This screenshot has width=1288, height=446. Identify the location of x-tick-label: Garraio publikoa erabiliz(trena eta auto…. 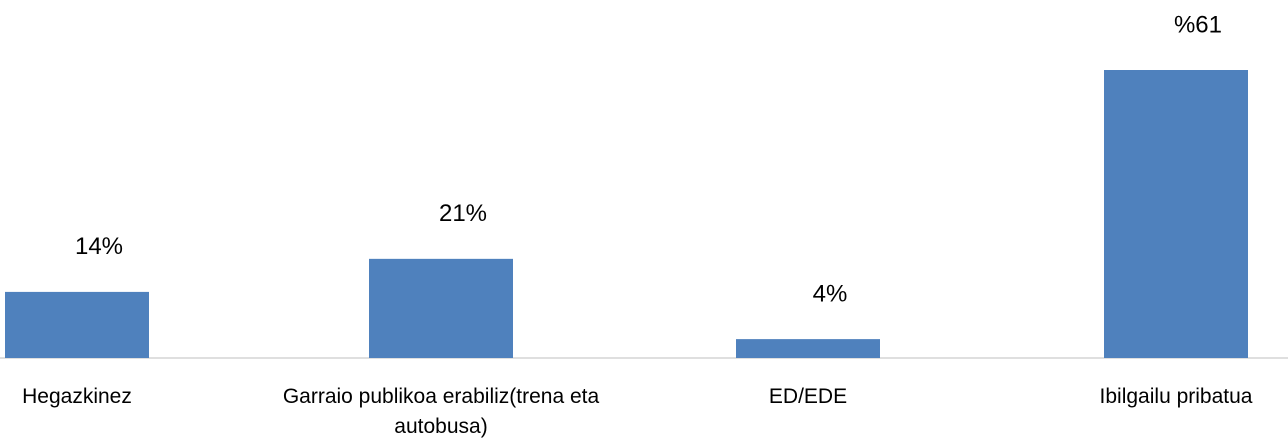
(441, 411).